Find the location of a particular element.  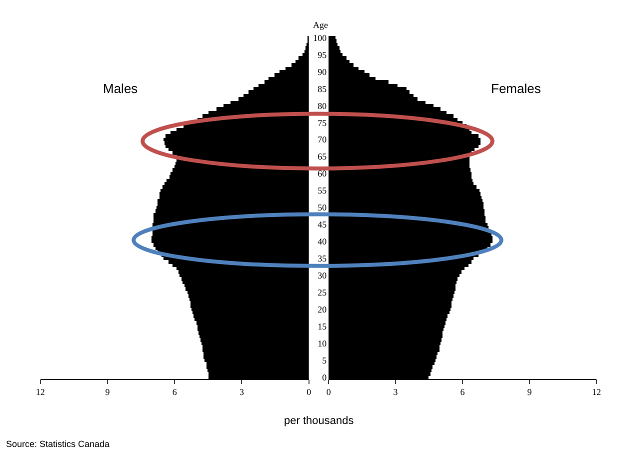

x-axis-title: per thousands is located at coordinates (319, 421).